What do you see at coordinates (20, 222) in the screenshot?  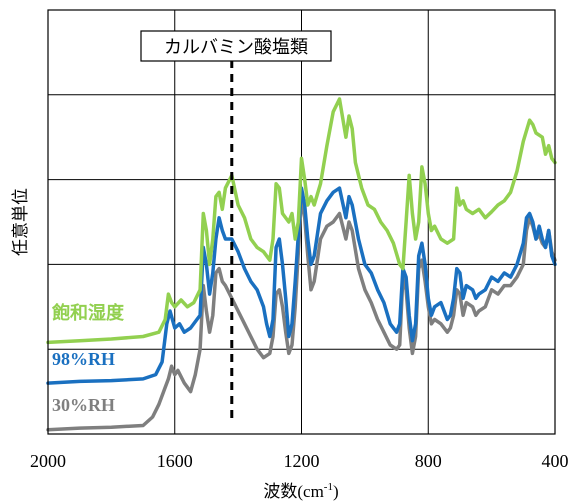 I see `y-axis-label: 任意単位` at bounding box center [20, 222].